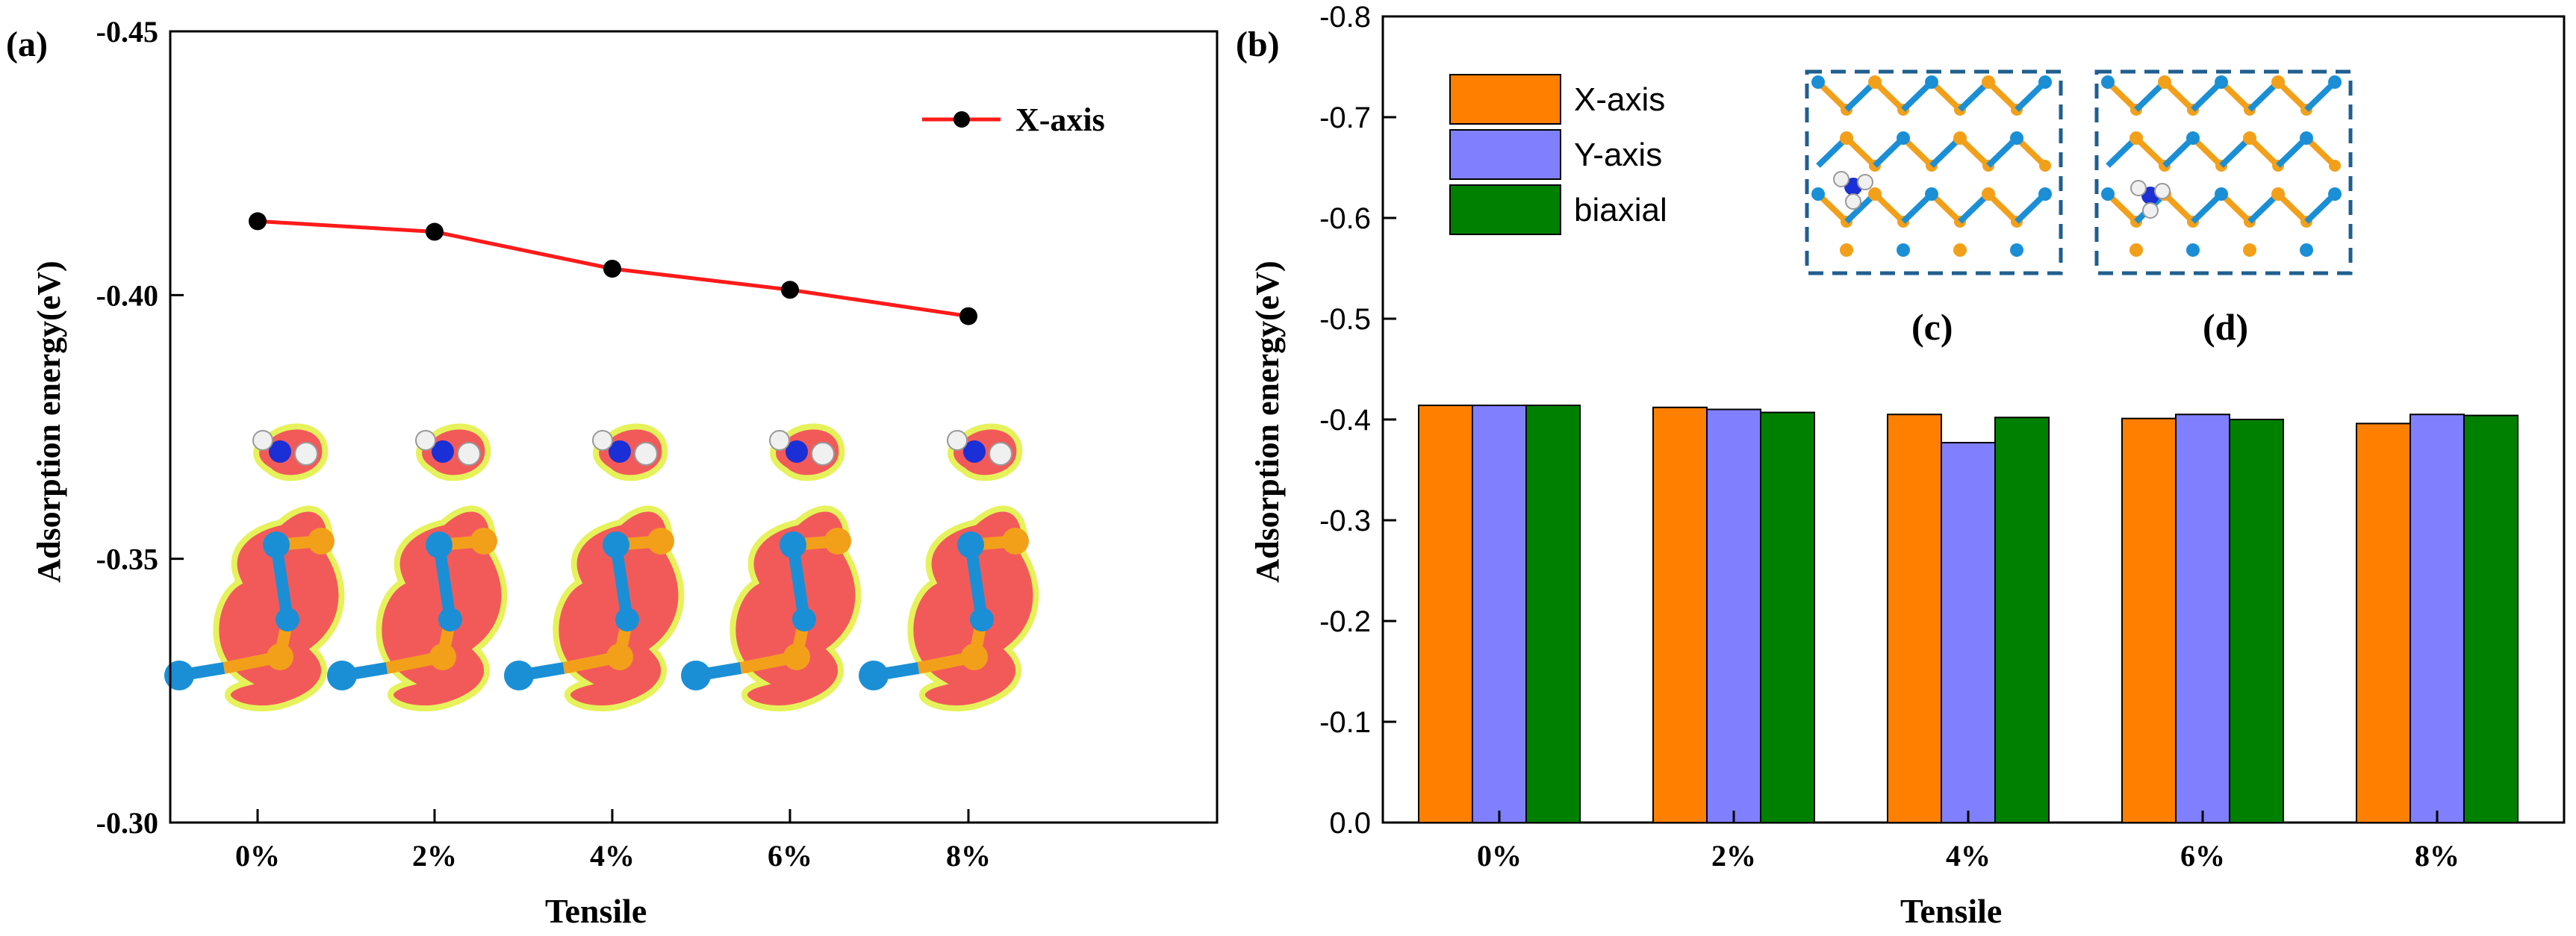 The width and height of the screenshot is (2576, 936). What do you see at coordinates (1505, 154) in the screenshot?
I see `b-legend-swatch-y-axis` at bounding box center [1505, 154].